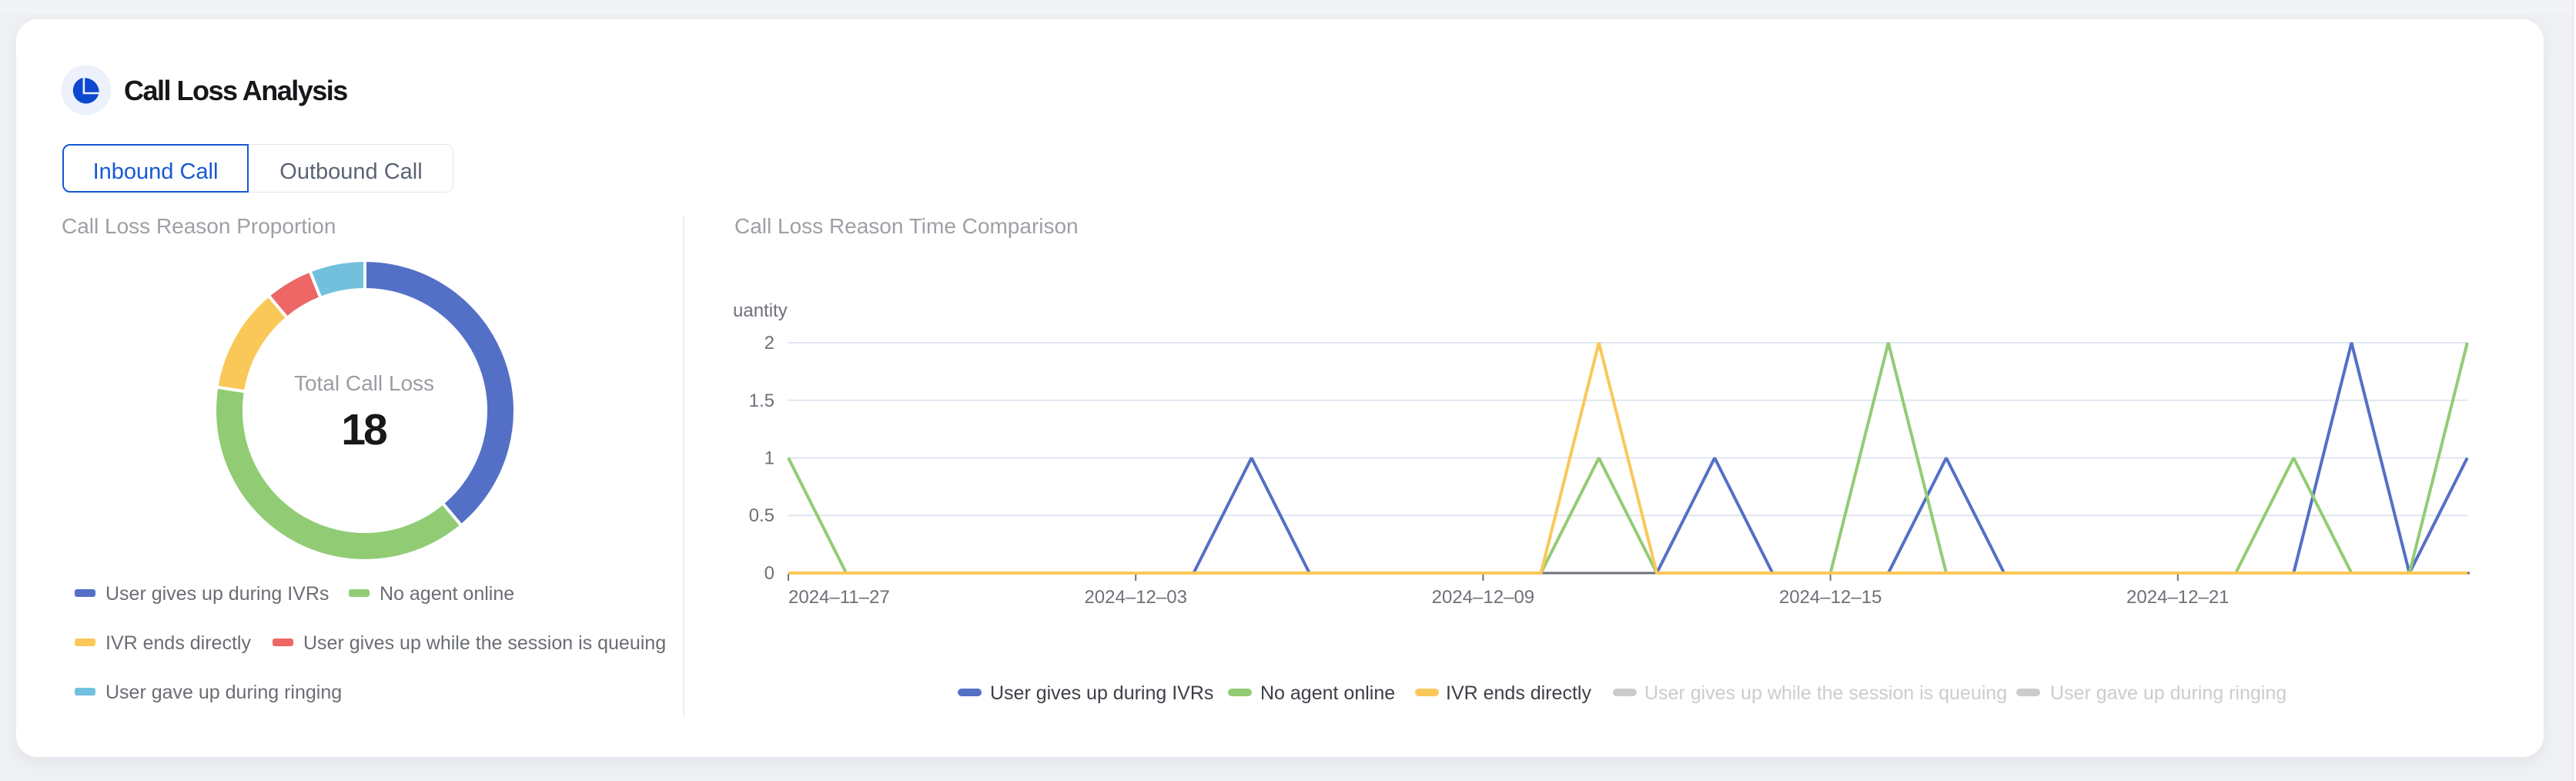 Image resolution: width=2576 pixels, height=781 pixels. Describe the element at coordinates (762, 401) in the screenshot. I see `svg-text: 1.5` at that location.